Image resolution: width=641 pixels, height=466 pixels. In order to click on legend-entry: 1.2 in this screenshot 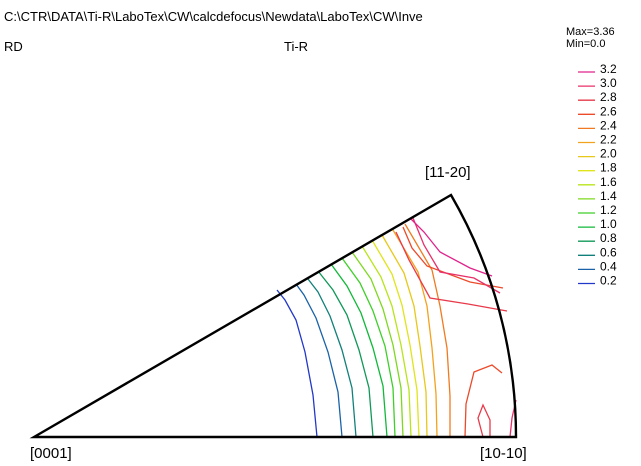, I will do `click(597, 210)`.